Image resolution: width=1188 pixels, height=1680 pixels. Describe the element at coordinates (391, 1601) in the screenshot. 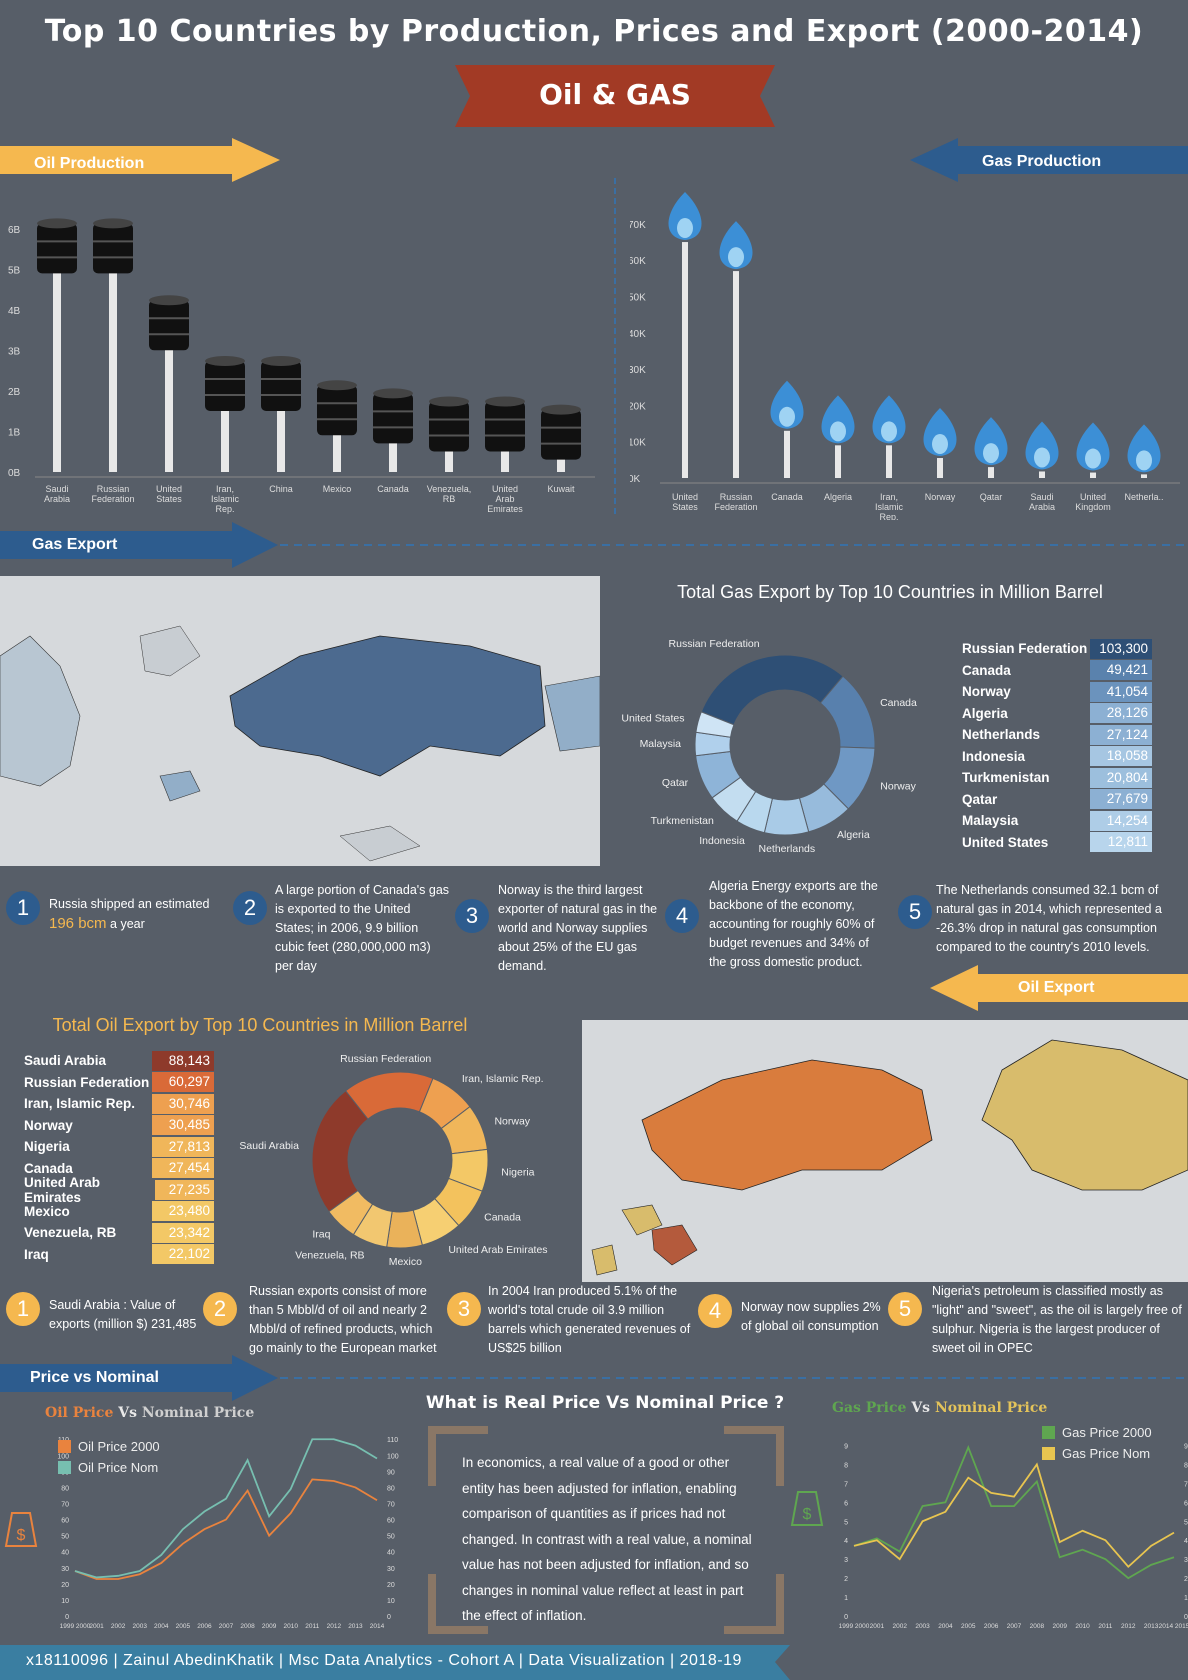

I see `y-tick-label-right: 10` at that location.